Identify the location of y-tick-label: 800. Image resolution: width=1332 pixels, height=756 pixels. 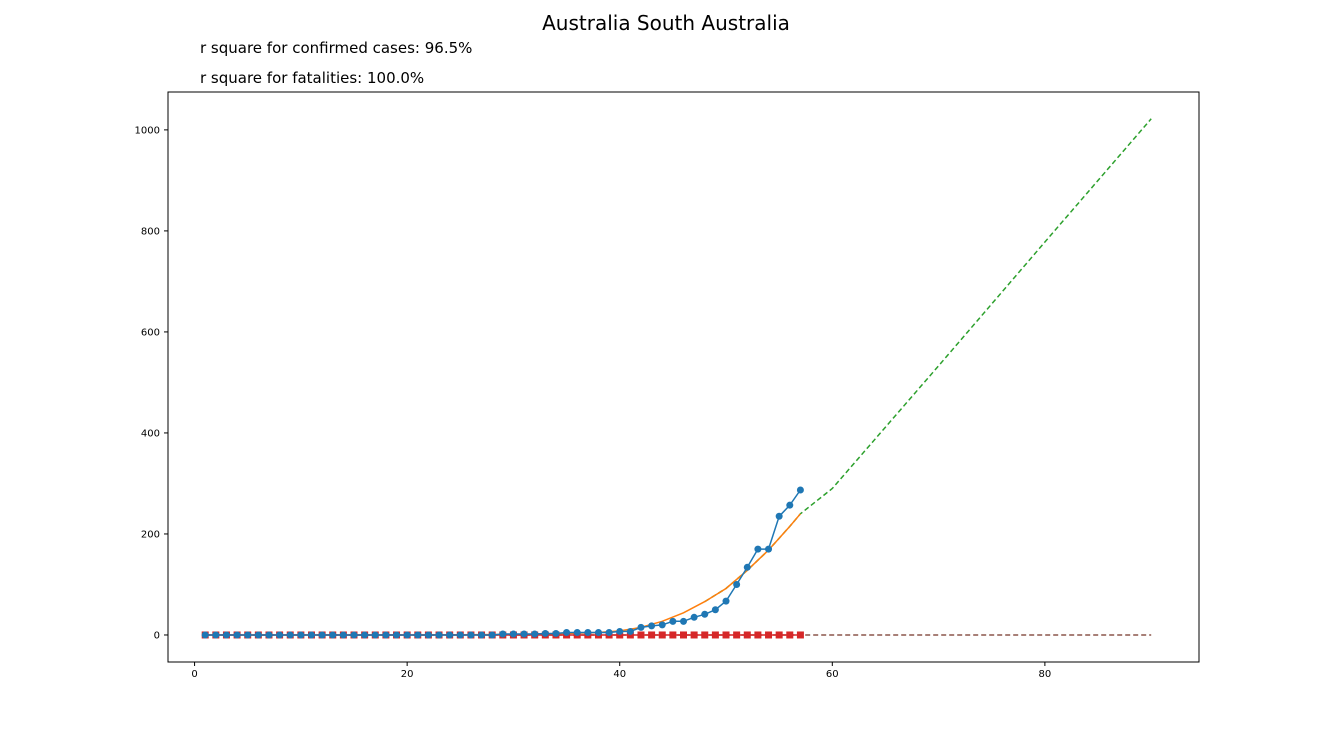
(150, 231).